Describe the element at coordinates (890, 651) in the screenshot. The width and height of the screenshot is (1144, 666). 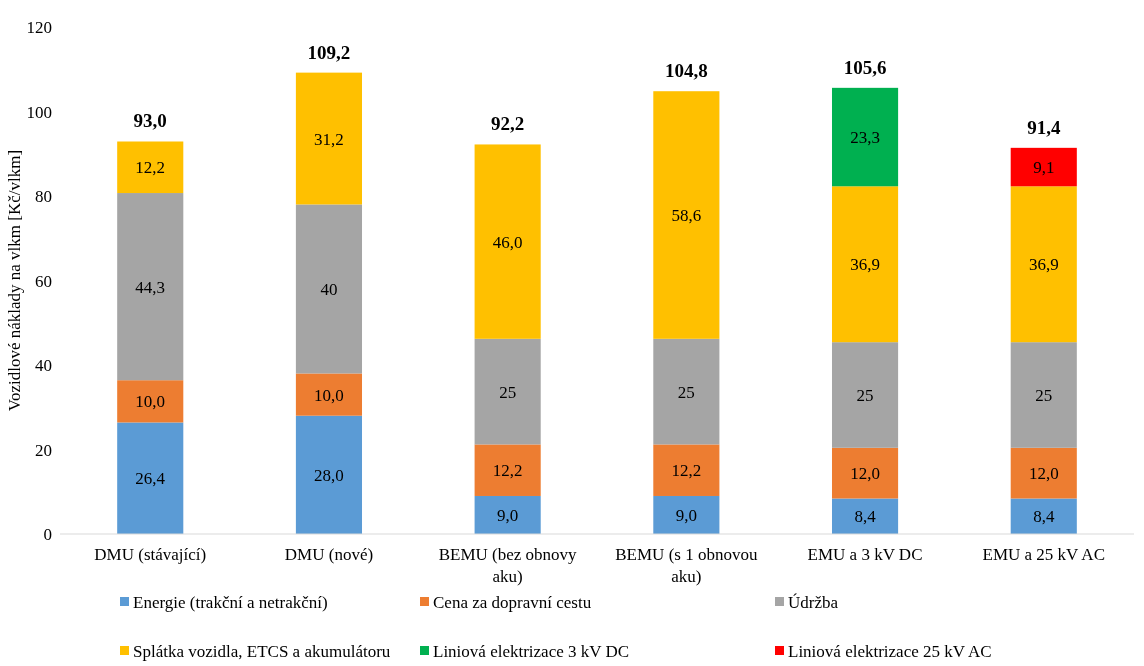
I see `legend-label: Liniová elektrizace 25 kV AC` at that location.